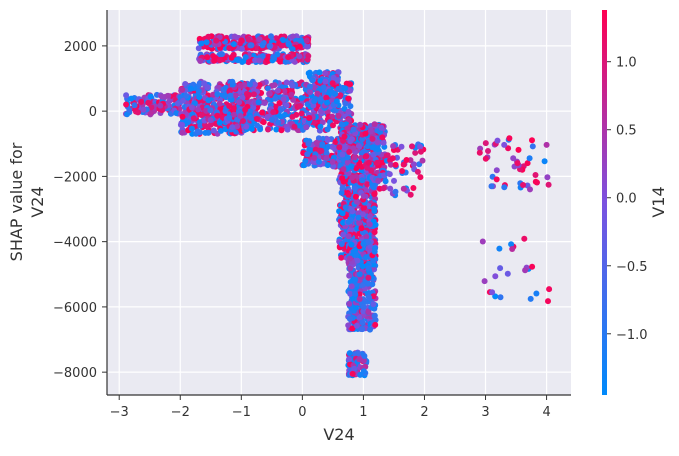  What do you see at coordinates (80, 210) in the screenshot?
I see `y-ticks: 2000 0 −2000 −4000 −6000 −8000` at bounding box center [80, 210].